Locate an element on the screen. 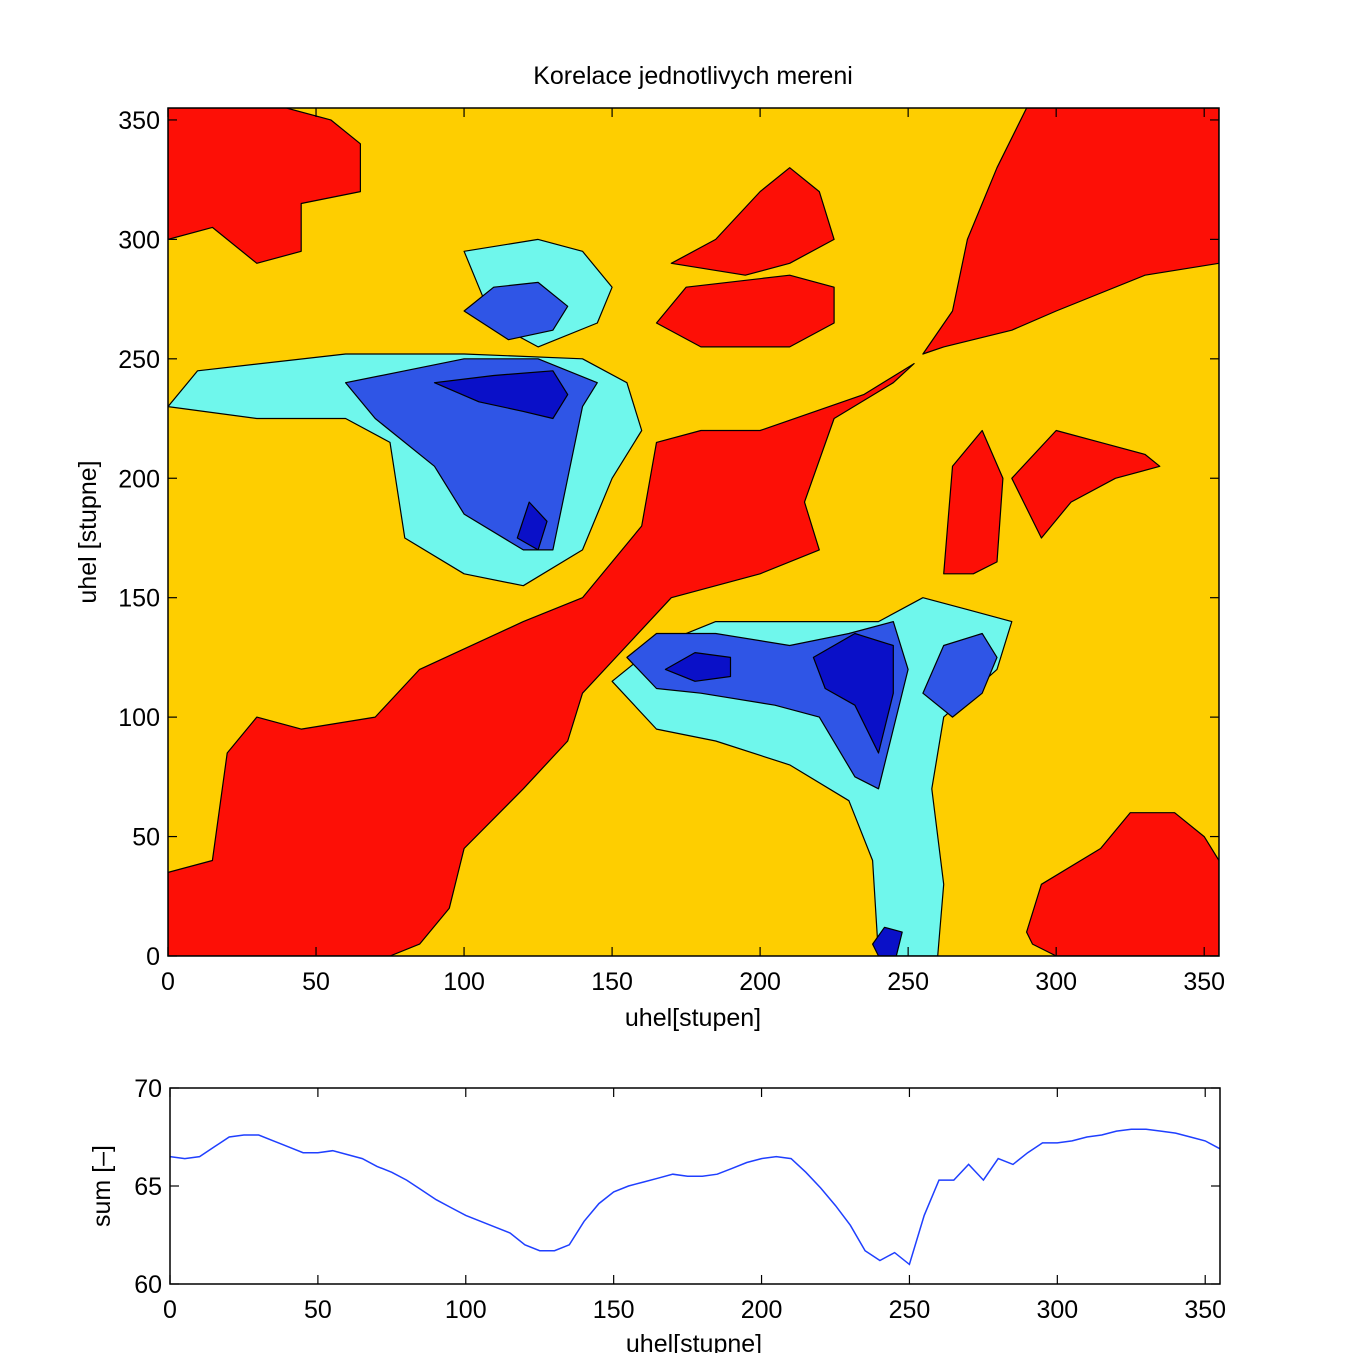 This screenshot has width=1353, height=1353. contour-x-tick-label: 300 is located at coordinates (1056, 982).